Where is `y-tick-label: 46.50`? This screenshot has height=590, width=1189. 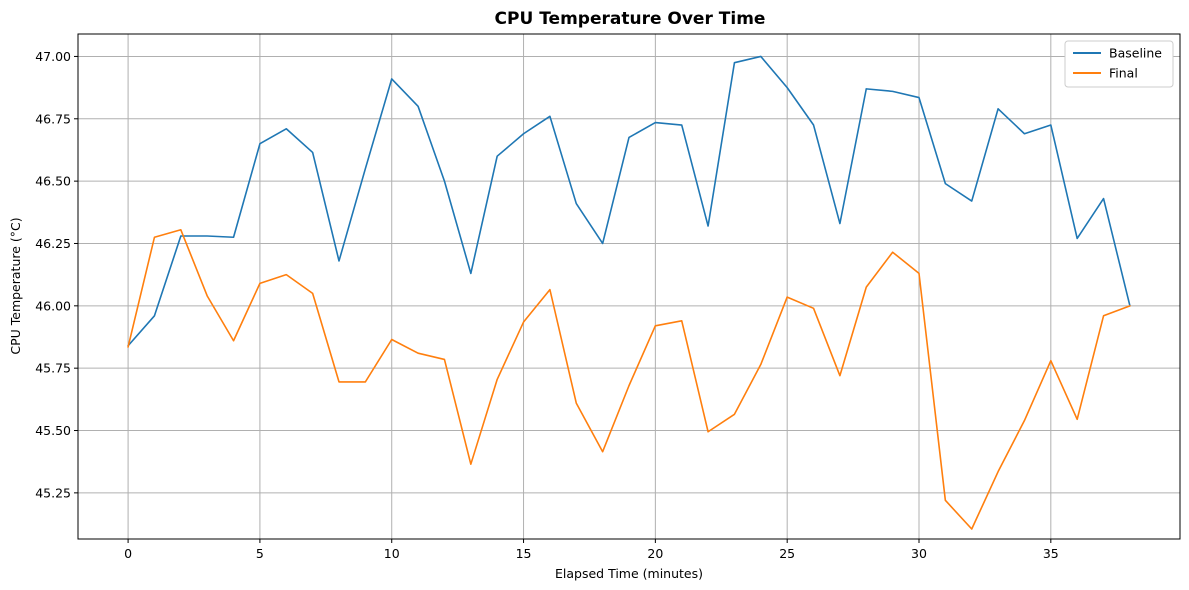
y-tick-label: 46.50 is located at coordinates (53, 181).